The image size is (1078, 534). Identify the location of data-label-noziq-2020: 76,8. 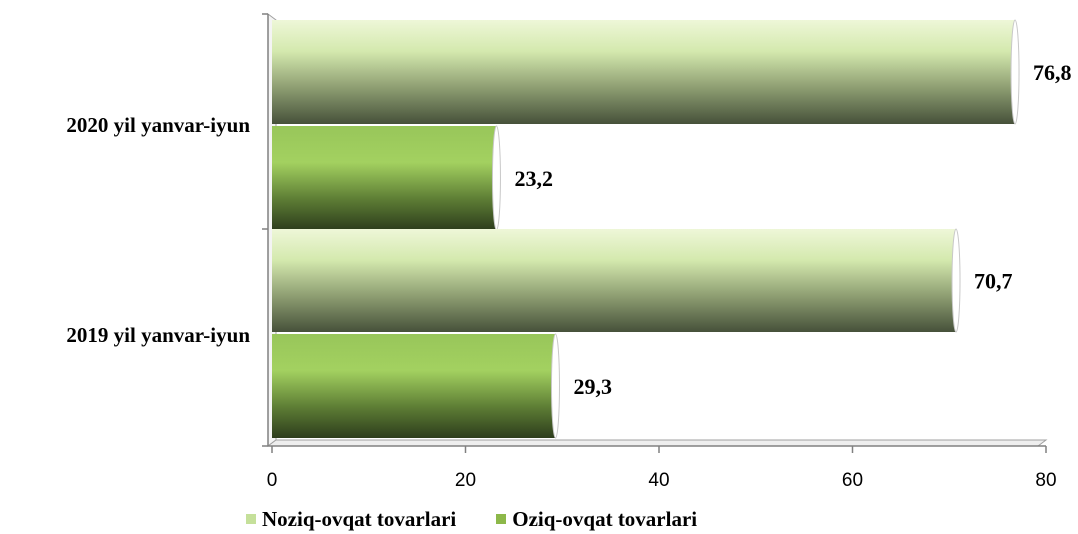
(1052, 72).